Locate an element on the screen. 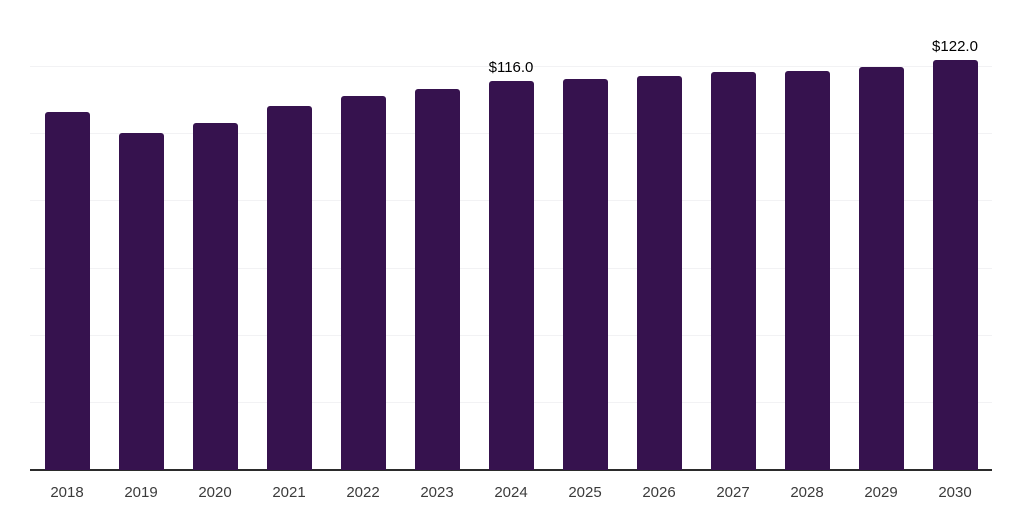 This screenshot has width=1024, height=512. bar-2023 is located at coordinates (437, 279).